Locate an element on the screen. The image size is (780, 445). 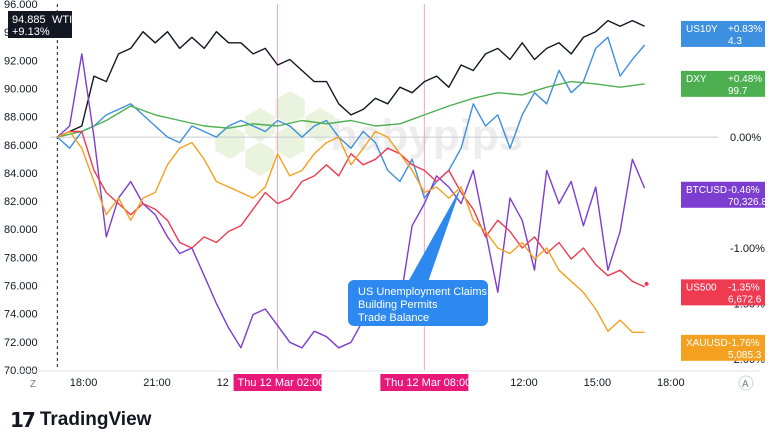
legend-badge-xauusd: XAUUSD -1.76%5,085.3 is located at coordinates (723, 347).